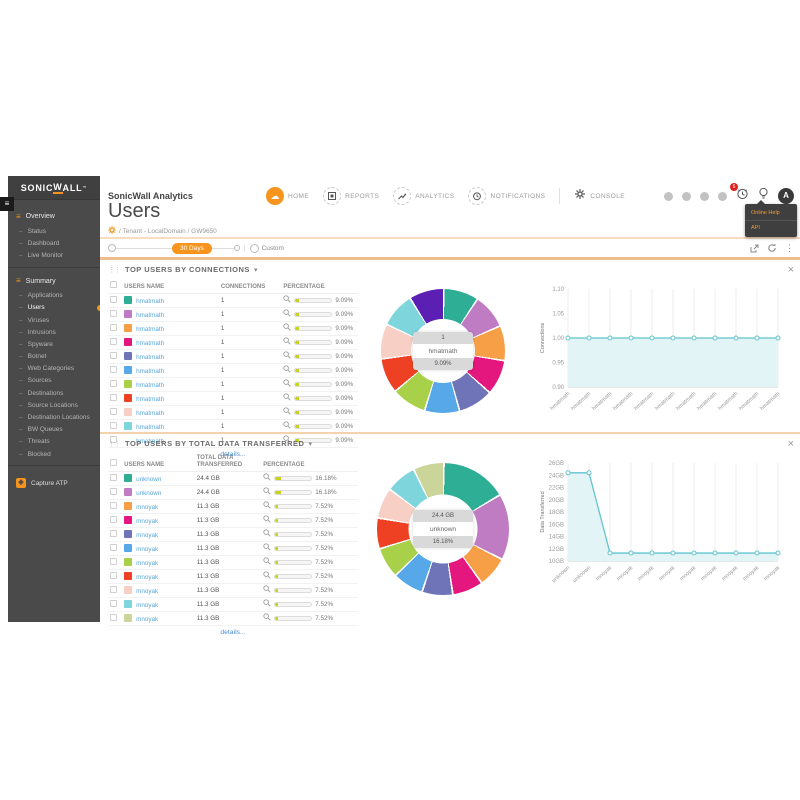  What do you see at coordinates (55, 308) in the screenshot?
I see `sidebar-item-users: – Users` at bounding box center [55, 308].